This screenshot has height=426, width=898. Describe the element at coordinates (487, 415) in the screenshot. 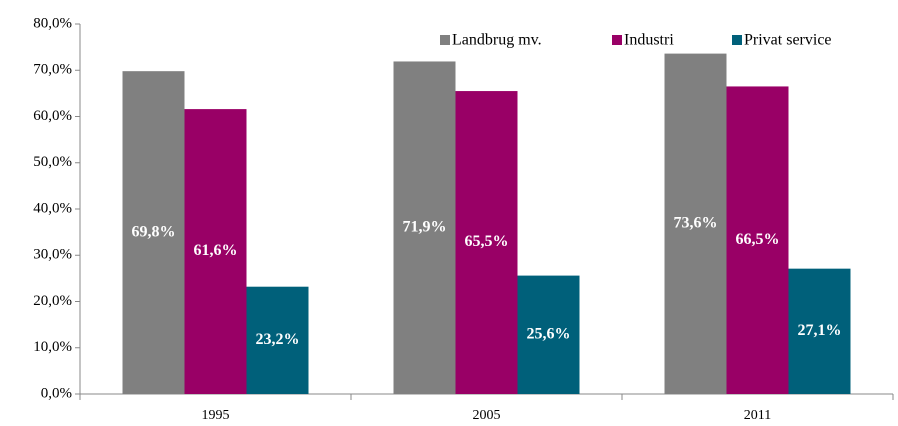

I see `x-tick-label: 2005` at that location.